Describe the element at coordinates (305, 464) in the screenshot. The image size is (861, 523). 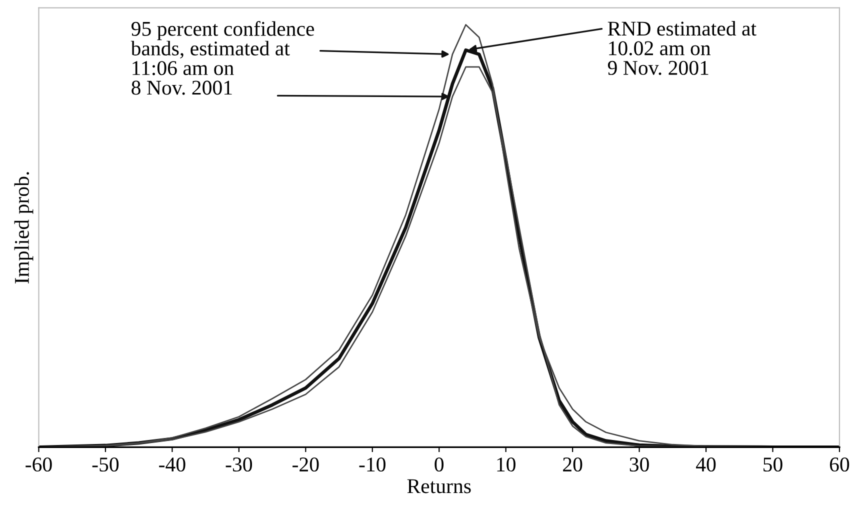
I see `x-tick-label: -20` at that location.